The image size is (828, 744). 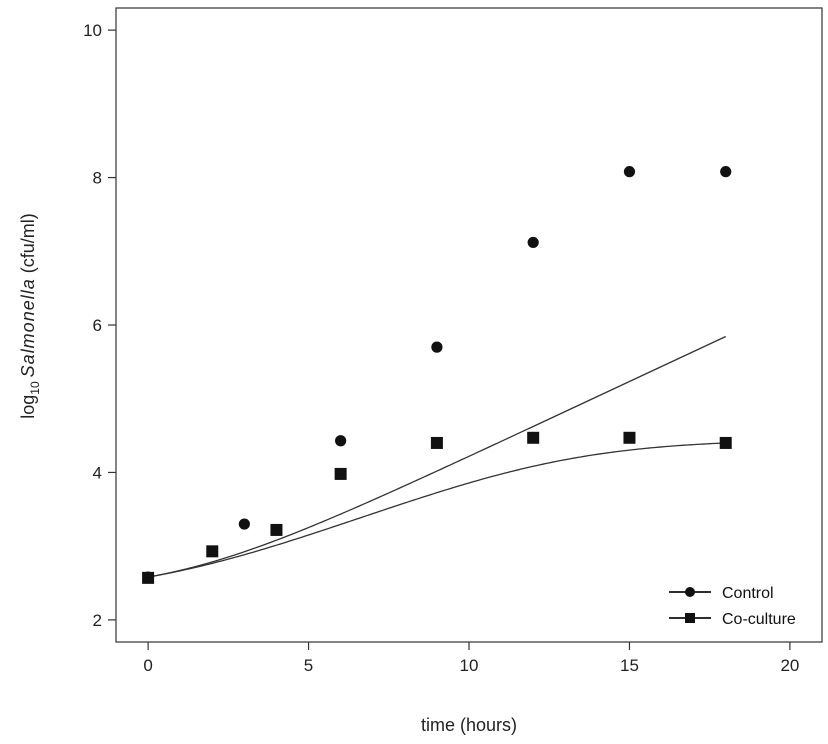 What do you see at coordinates (28, 407) in the screenshot?
I see `y-axis-title-prefix: log` at bounding box center [28, 407].